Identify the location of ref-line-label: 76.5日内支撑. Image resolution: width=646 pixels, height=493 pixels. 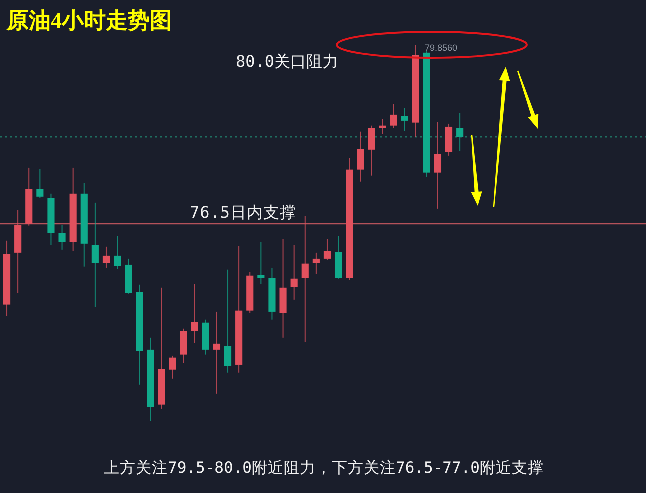
(243, 212).